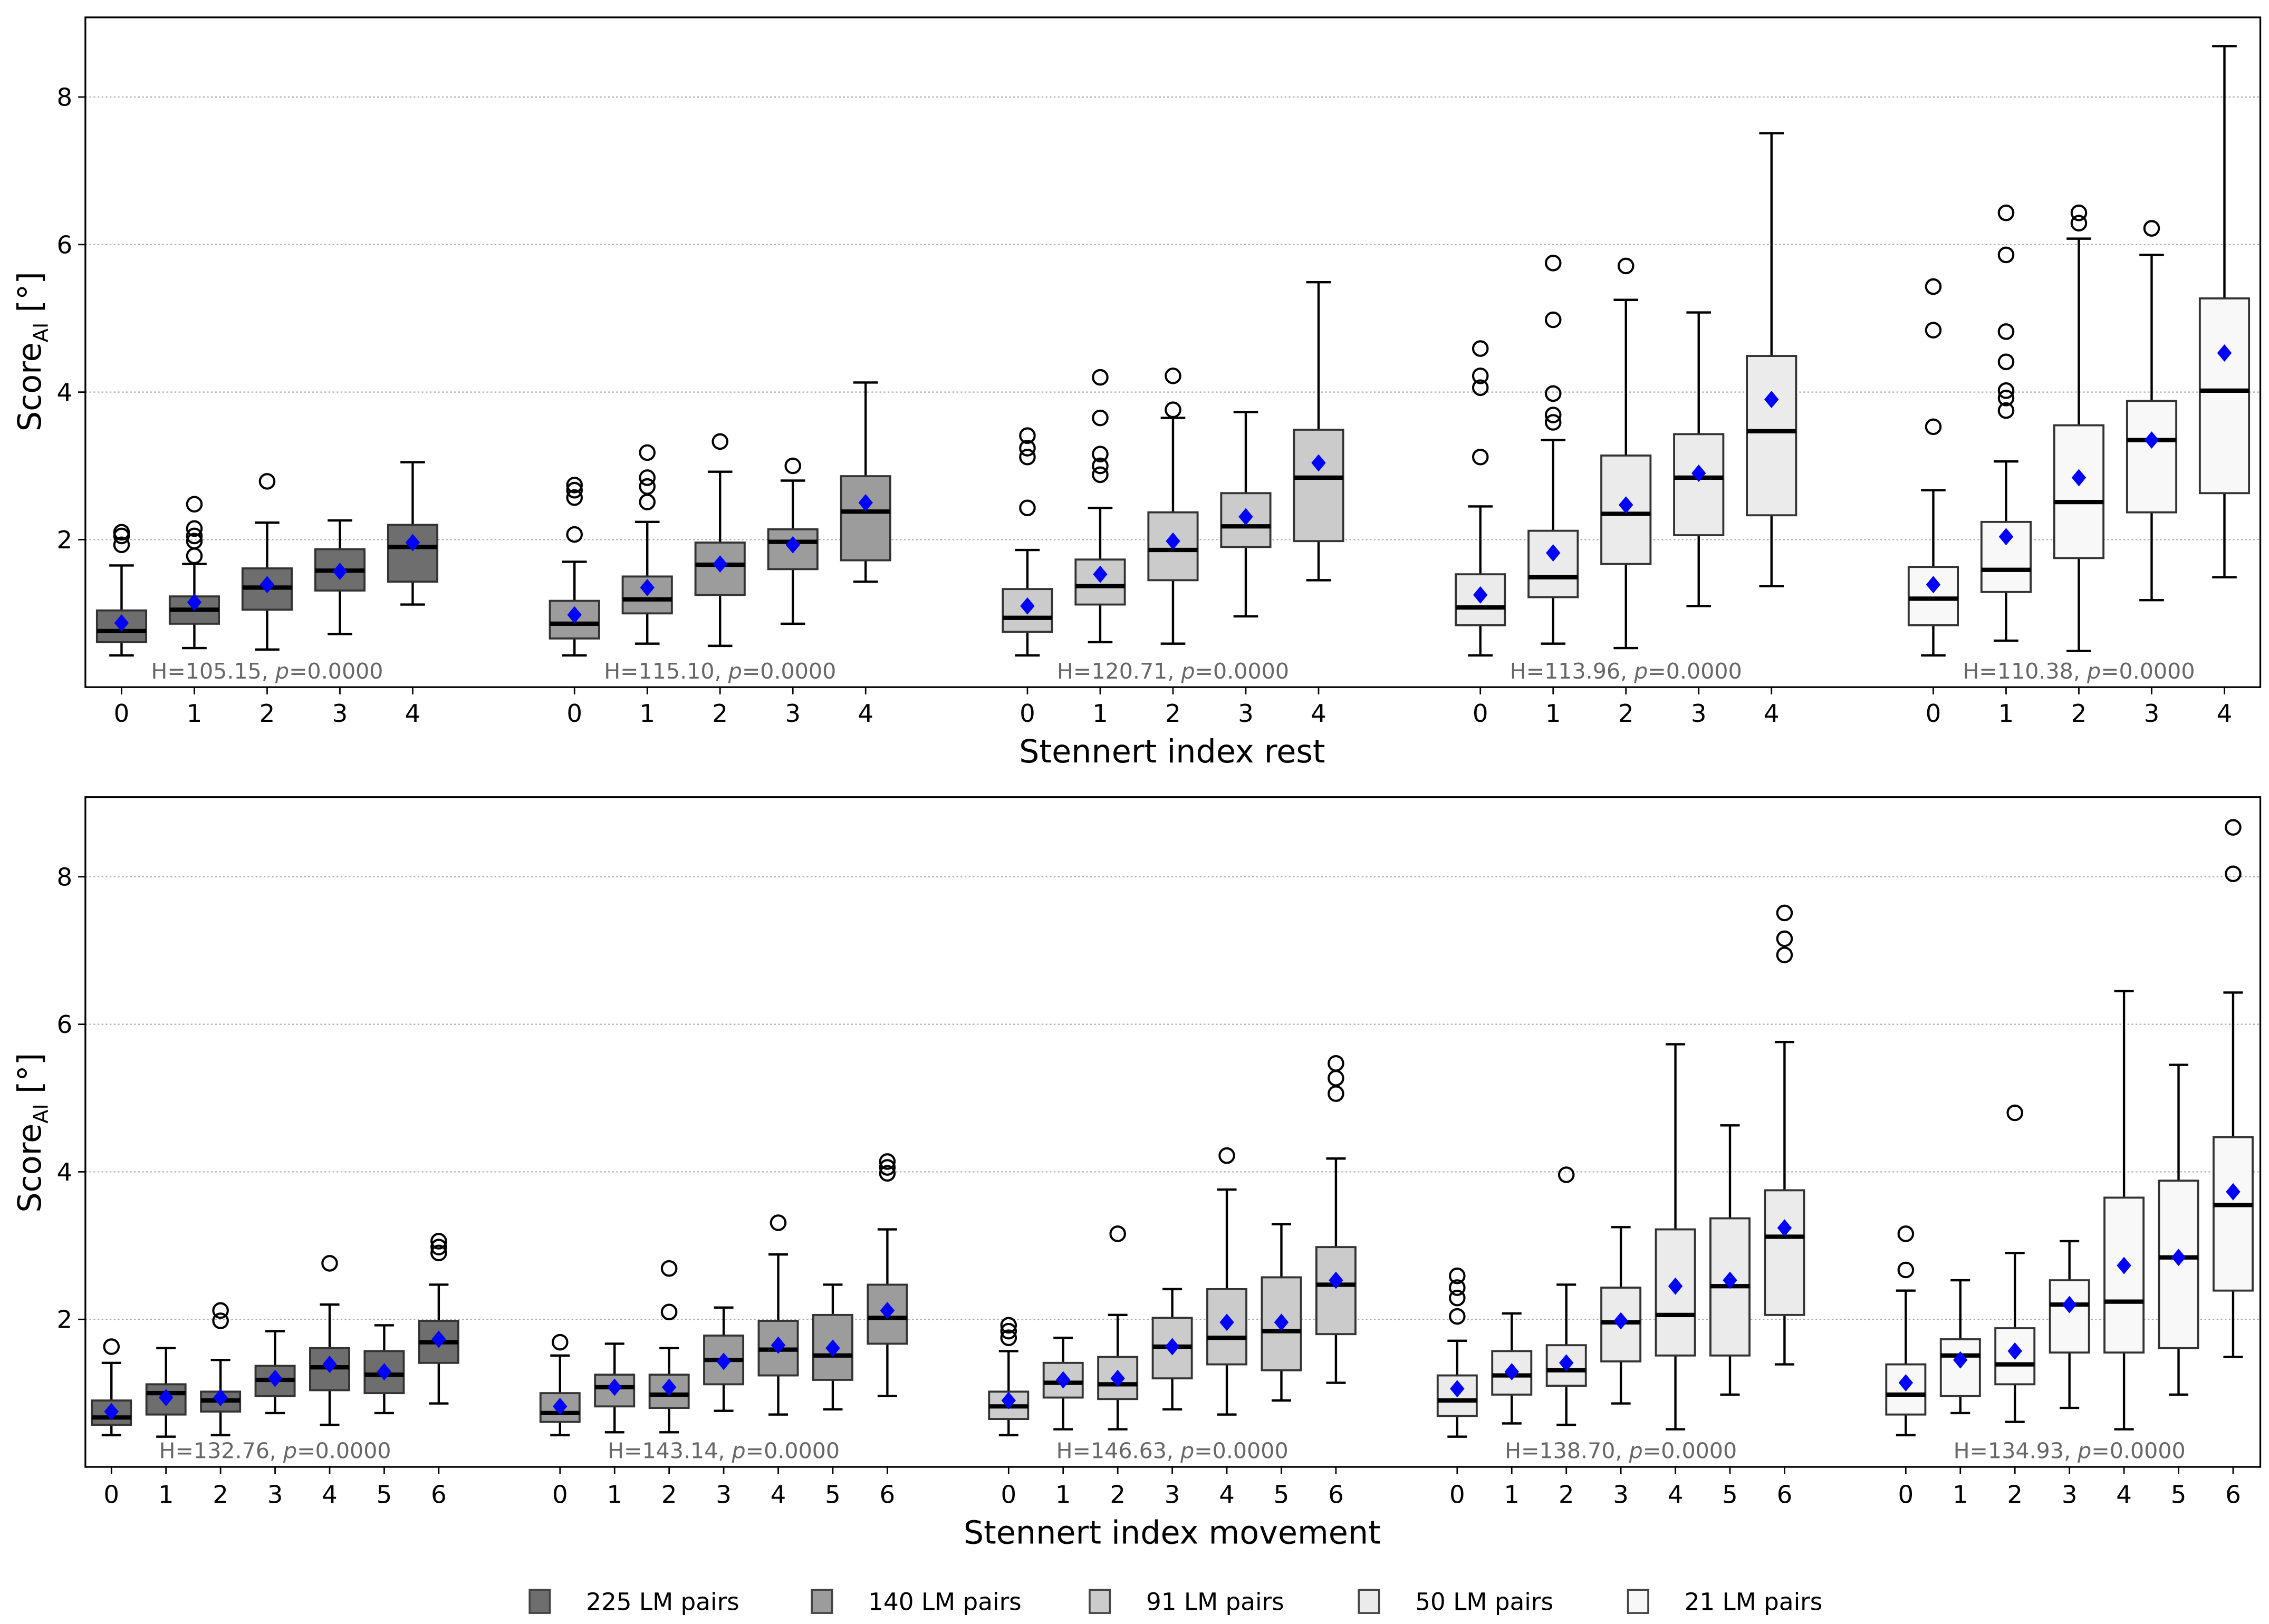 This screenshot has height=1624, width=2269. What do you see at coordinates (31, 297) in the screenshot?
I see `y-title-unit: [°]` at bounding box center [31, 297].